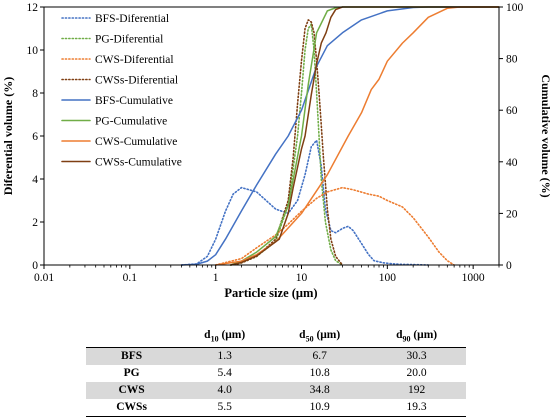  I want to click on y-left-axis-label: Diferential volume (%), so click(8, 136).